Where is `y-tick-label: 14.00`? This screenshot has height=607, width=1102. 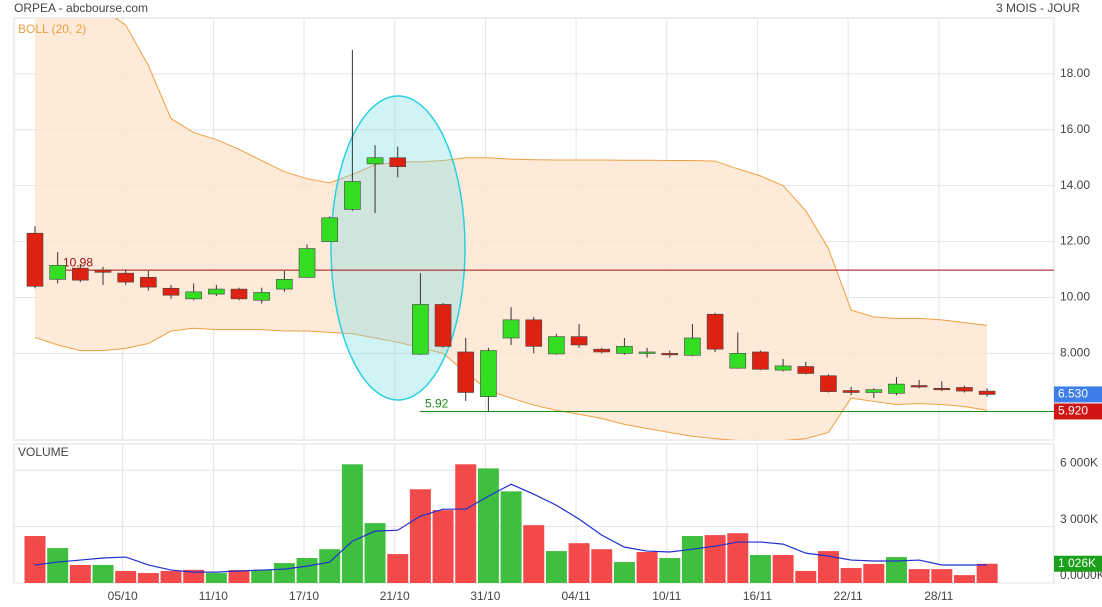
y-tick-label: 14.00 is located at coordinates (1075, 185).